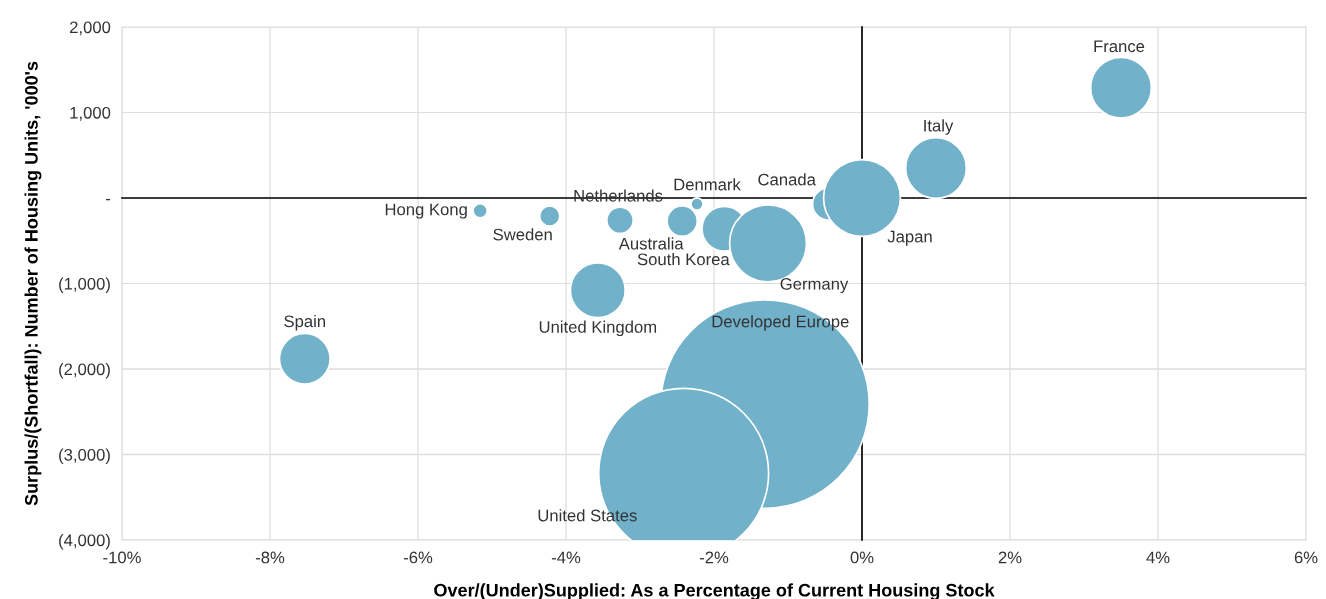  What do you see at coordinates (707, 184) in the screenshot?
I see `annotation: Denmark` at bounding box center [707, 184].